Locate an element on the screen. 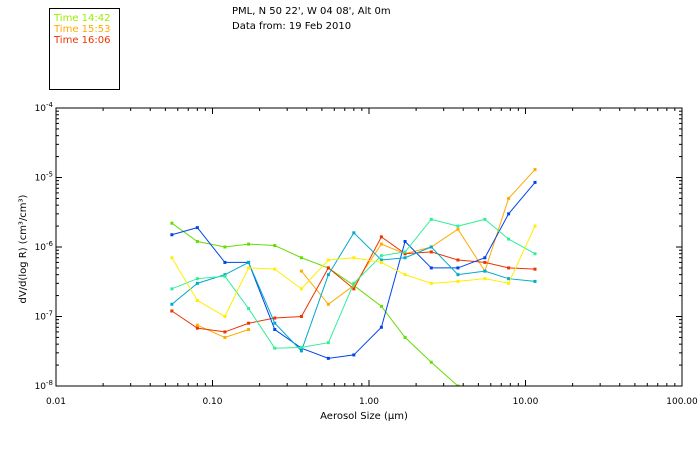  x-tick-label: 0.01 is located at coordinates (56, 402).